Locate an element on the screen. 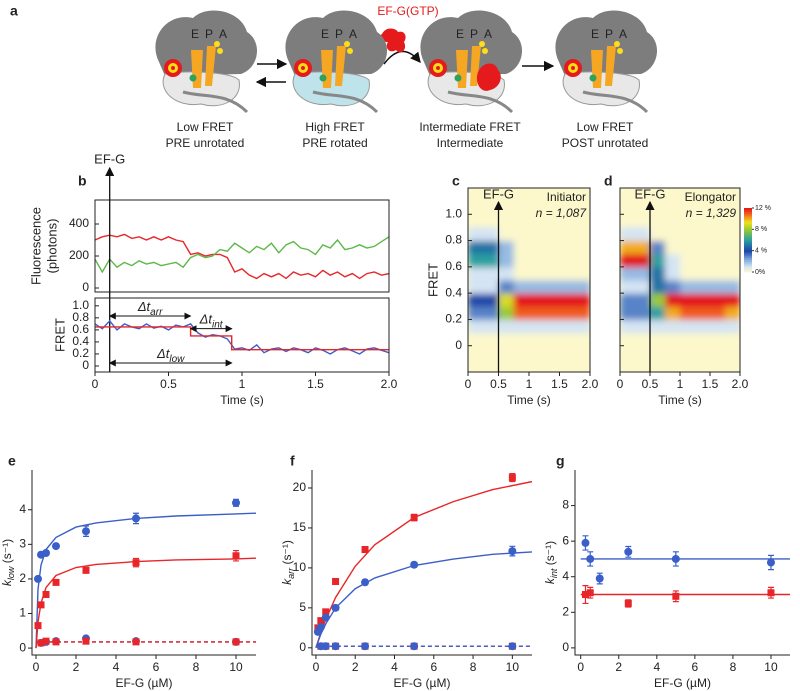 The image size is (800, 691). event-label: EF-G is located at coordinates (109, 158).